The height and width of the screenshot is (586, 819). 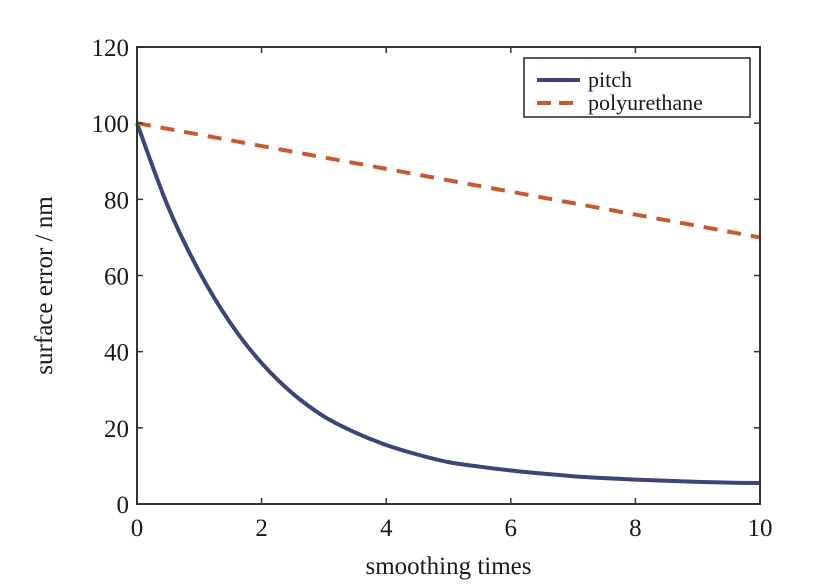 I want to click on legend: pitch polyurethane, so click(x=637, y=87).